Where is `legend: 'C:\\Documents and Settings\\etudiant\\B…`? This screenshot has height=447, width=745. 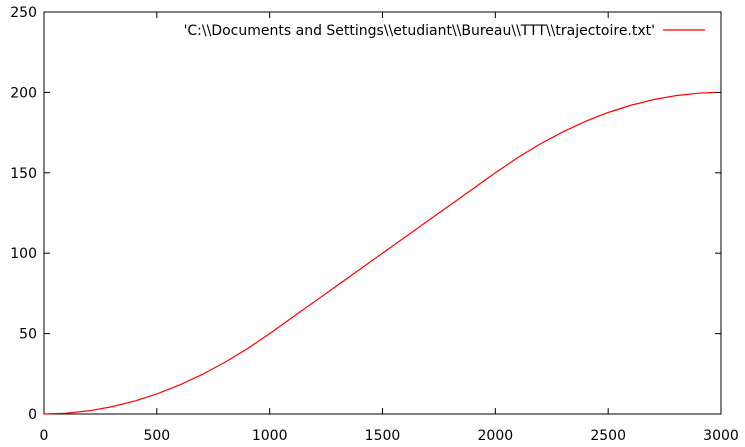 legend: 'C:\\Documents and Settings\\etudiant\\B… is located at coordinates (444, 31).